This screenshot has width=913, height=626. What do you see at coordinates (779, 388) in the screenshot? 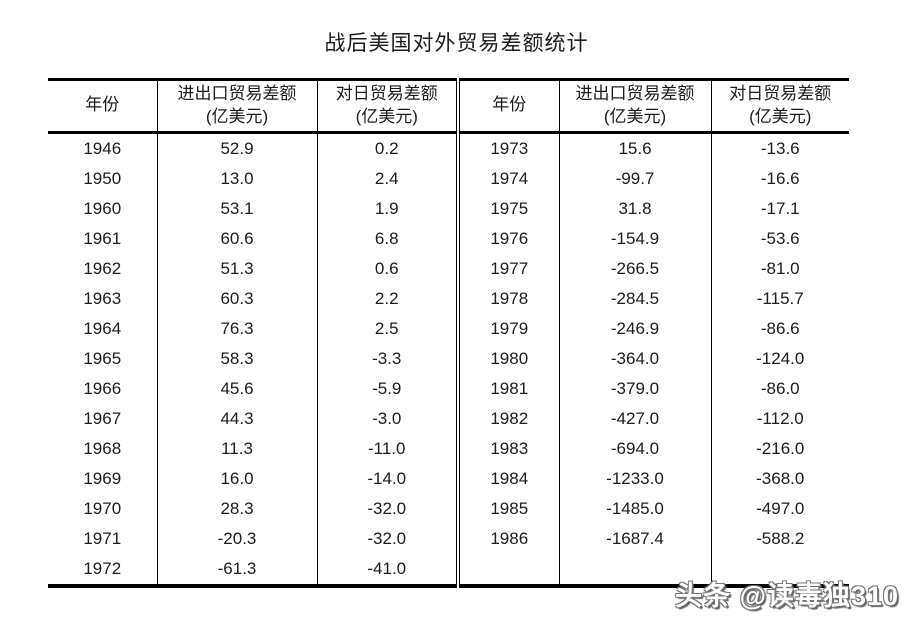
I see `cell-japan-balance-right: -86.0` at bounding box center [779, 388].